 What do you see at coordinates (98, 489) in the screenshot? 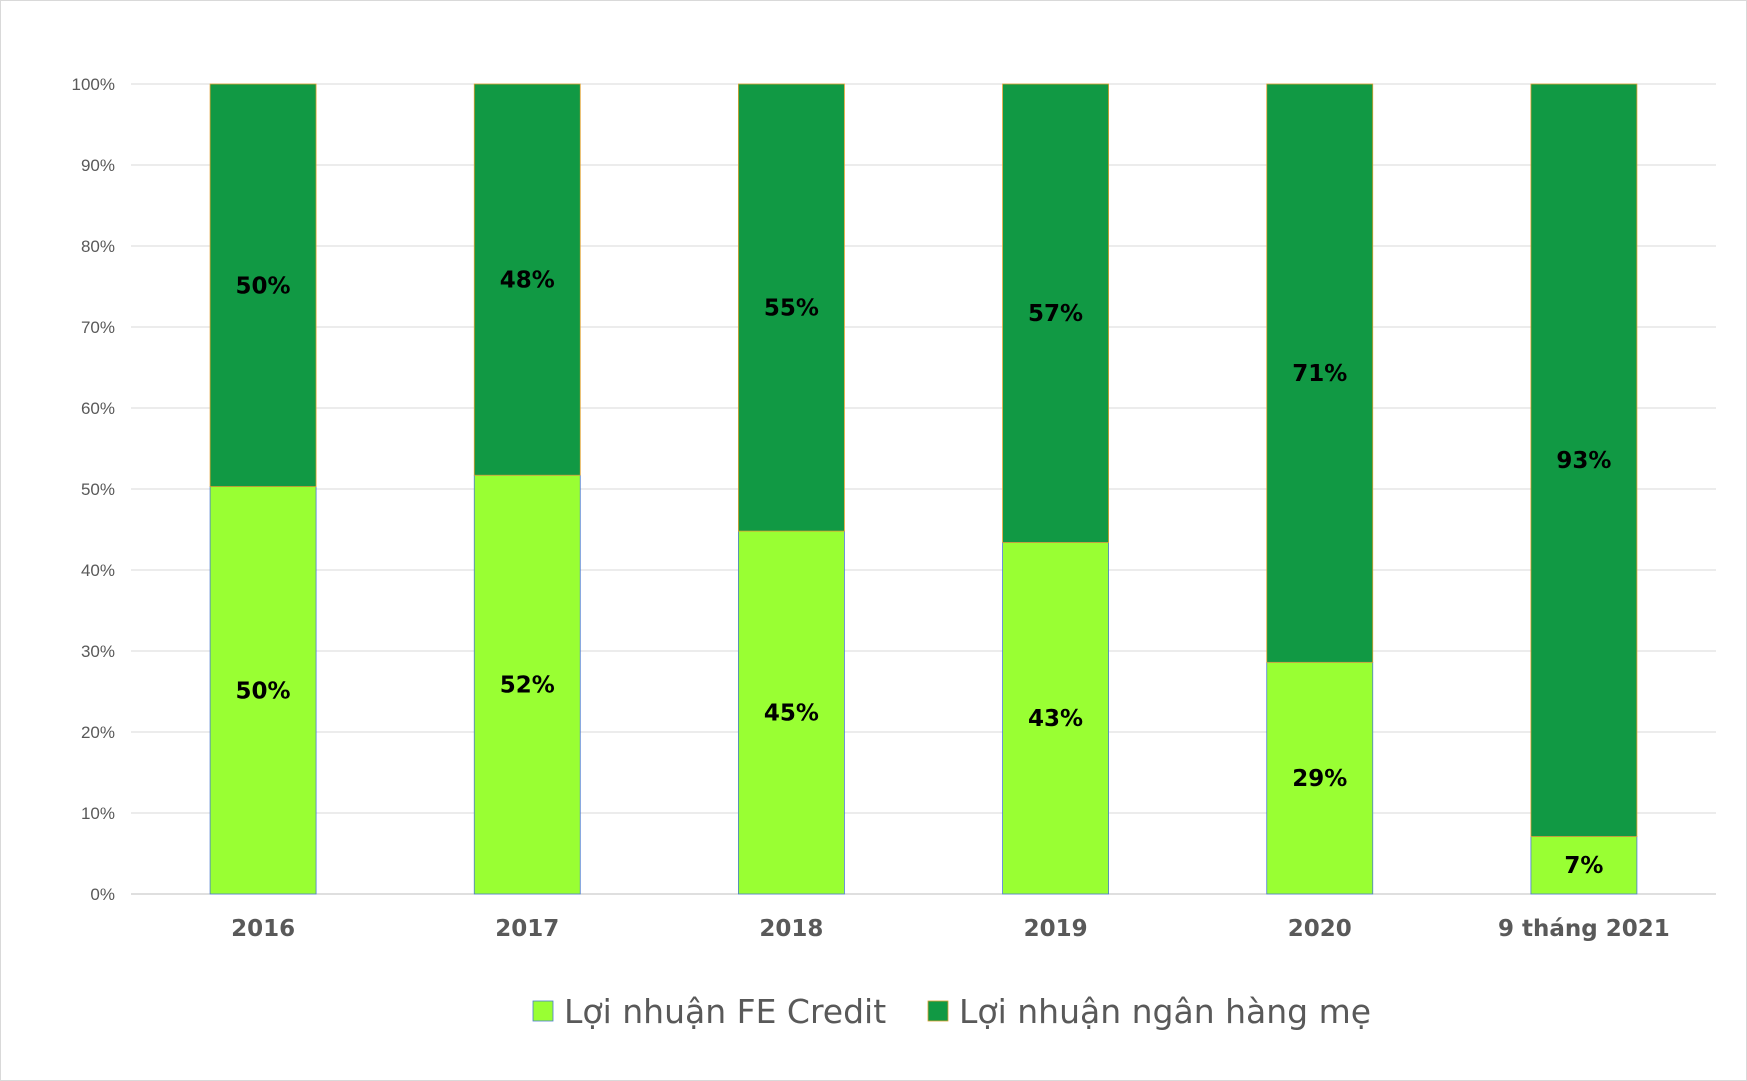
I see `y-tick-label: 50%` at bounding box center [98, 489].